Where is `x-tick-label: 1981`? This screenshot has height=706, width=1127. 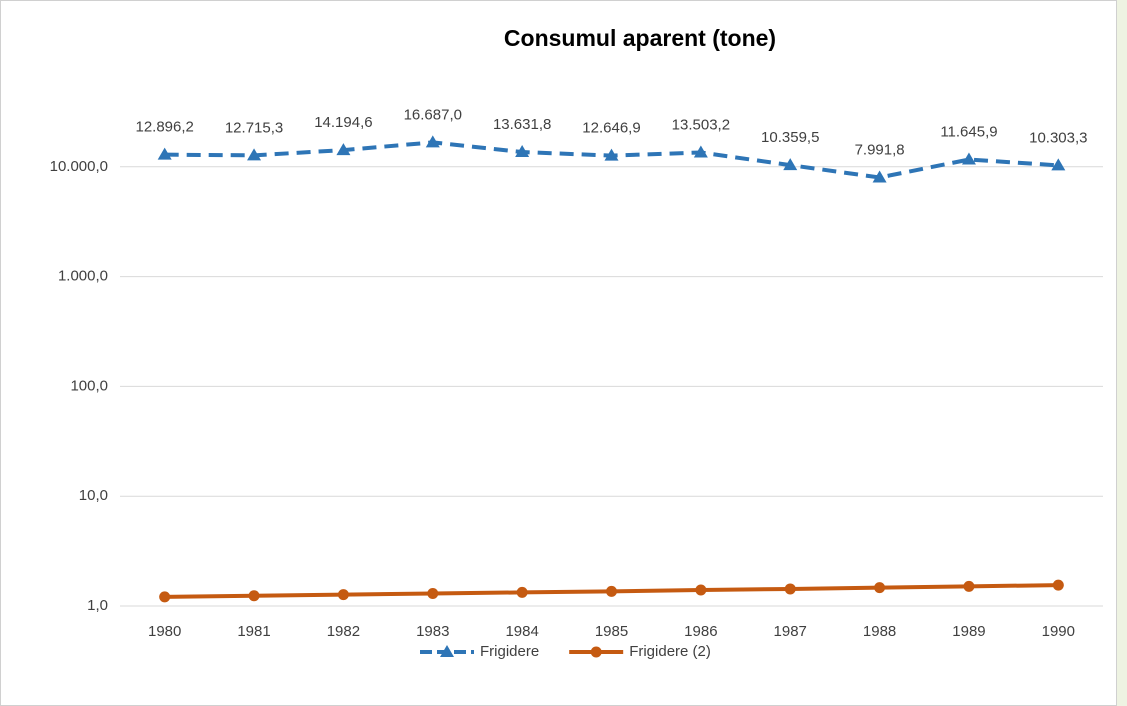
x-tick-label: 1981 is located at coordinates (253, 631).